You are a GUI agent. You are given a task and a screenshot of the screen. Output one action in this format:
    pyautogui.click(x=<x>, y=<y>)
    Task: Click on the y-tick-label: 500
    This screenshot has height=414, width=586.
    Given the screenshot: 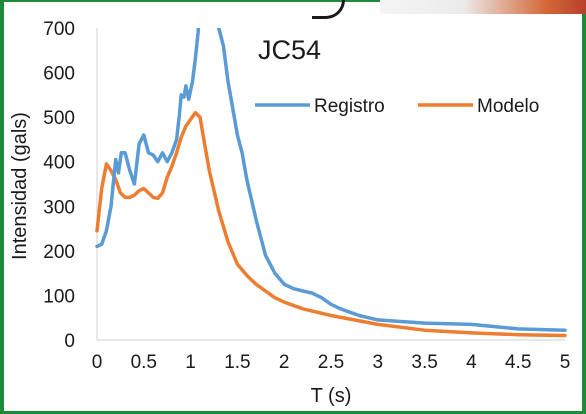 What is the action you would take?
    pyautogui.click(x=59, y=118)
    